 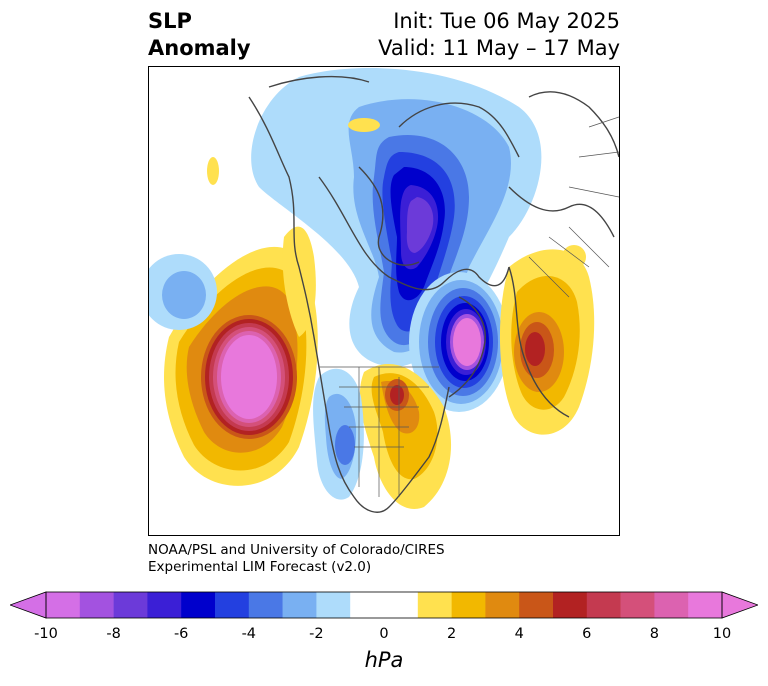 What do you see at coordinates (213, 171) in the screenshot?
I see `aleutian-small-high` at bounding box center [213, 171].